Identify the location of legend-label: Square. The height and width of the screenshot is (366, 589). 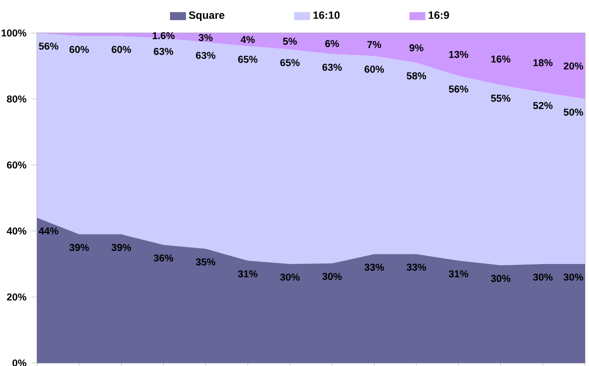
(206, 16).